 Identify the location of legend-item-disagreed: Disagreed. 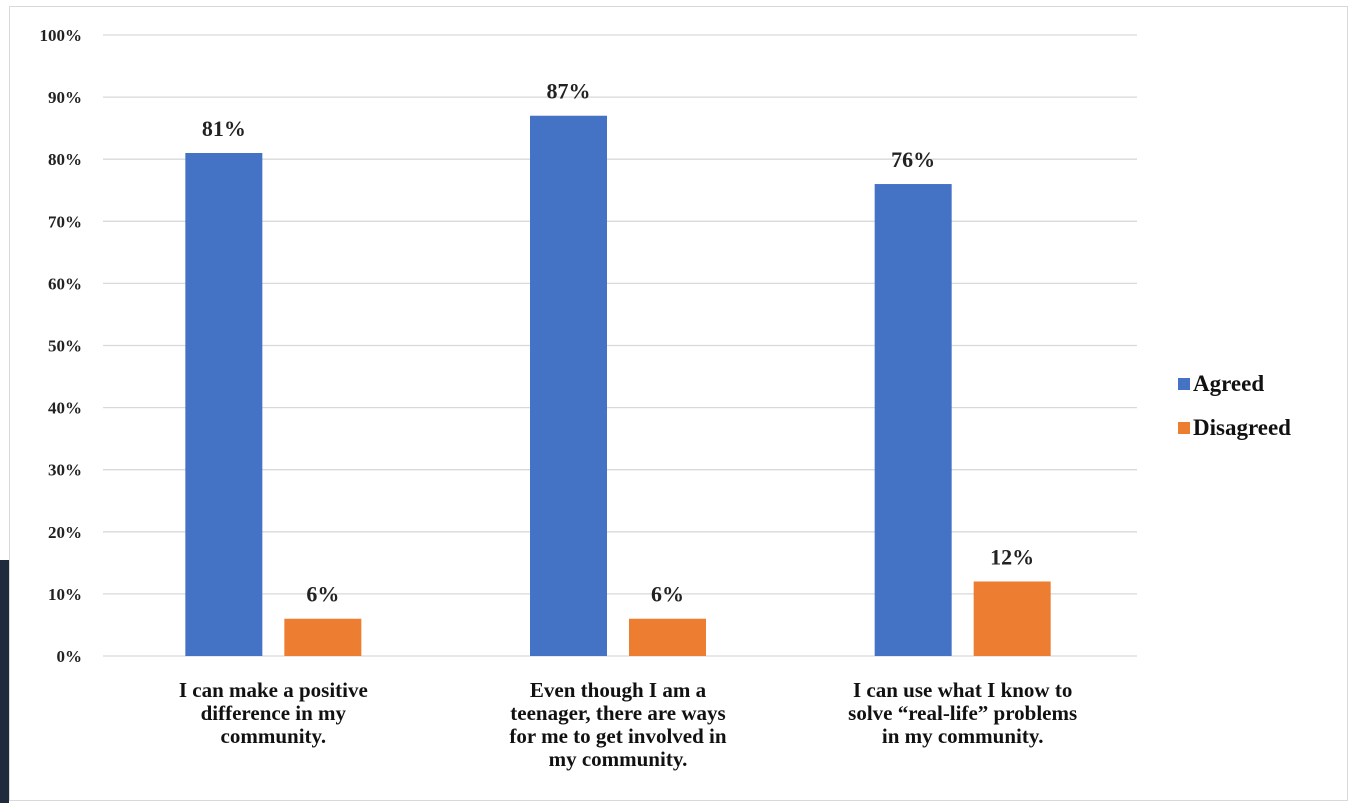
(1234, 427).